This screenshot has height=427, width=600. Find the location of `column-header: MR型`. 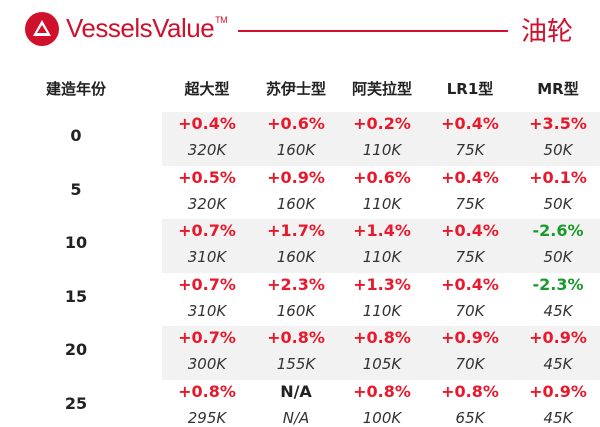

column-header: MR型 is located at coordinates (558, 89).